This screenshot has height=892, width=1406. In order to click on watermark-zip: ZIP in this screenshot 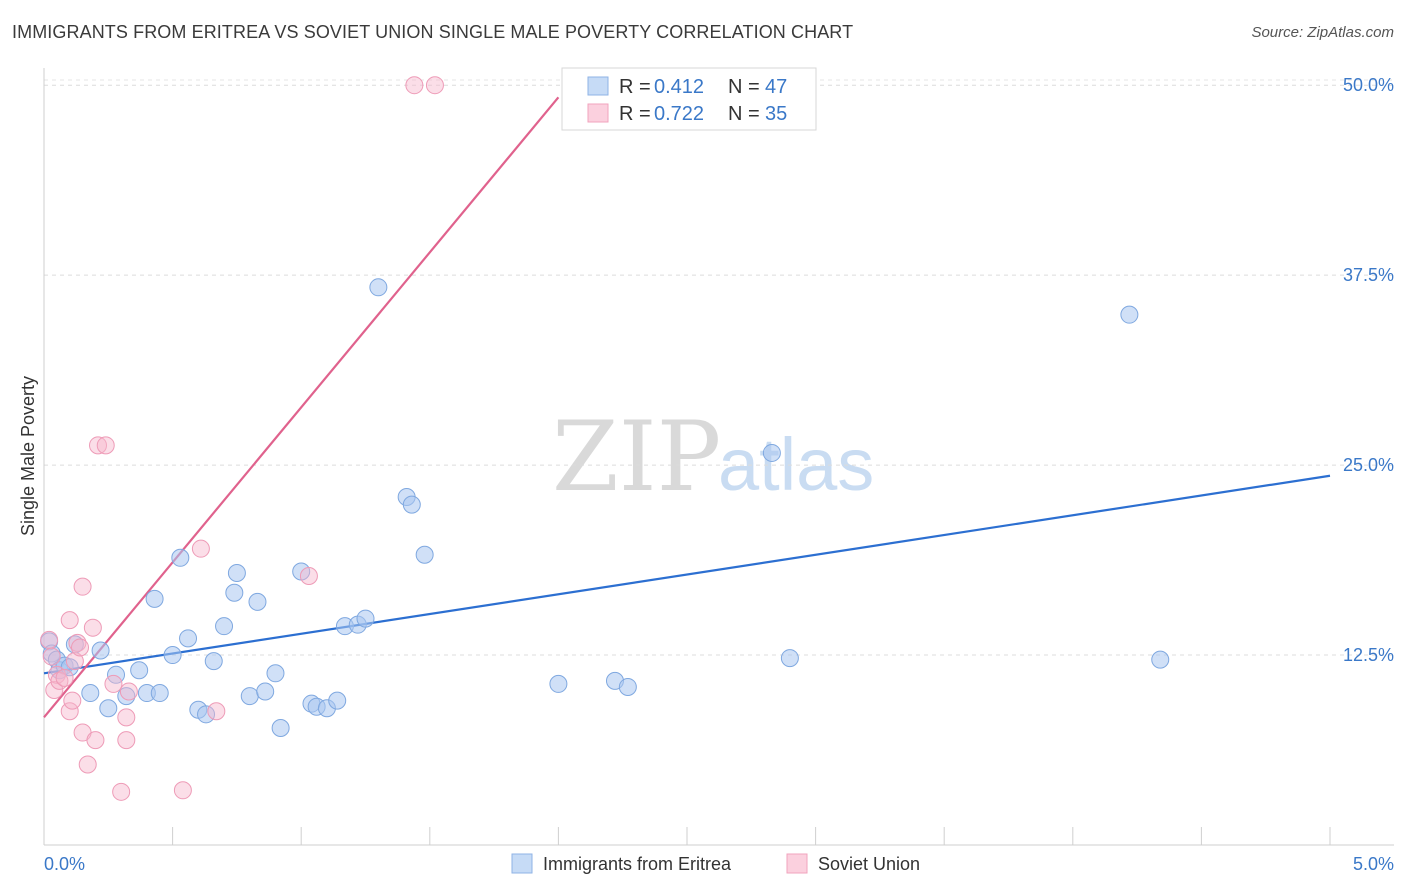, I will do `click(636, 457)`.